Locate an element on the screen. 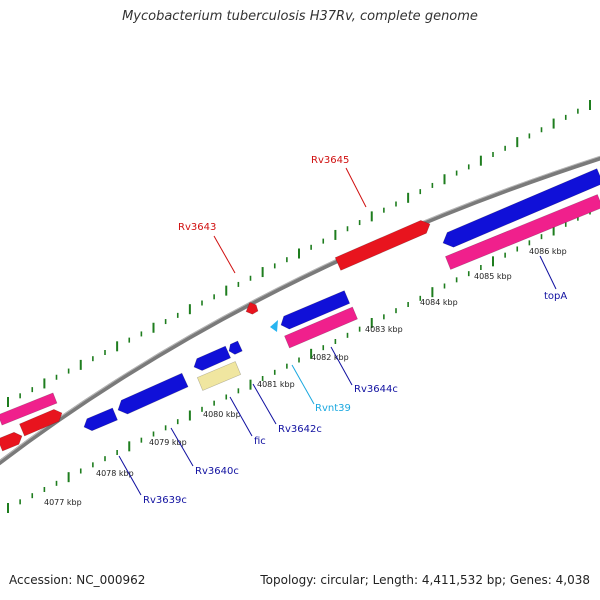 The height and width of the screenshot is (600, 600). tick-label: 4079 kbp is located at coordinates (168, 442).